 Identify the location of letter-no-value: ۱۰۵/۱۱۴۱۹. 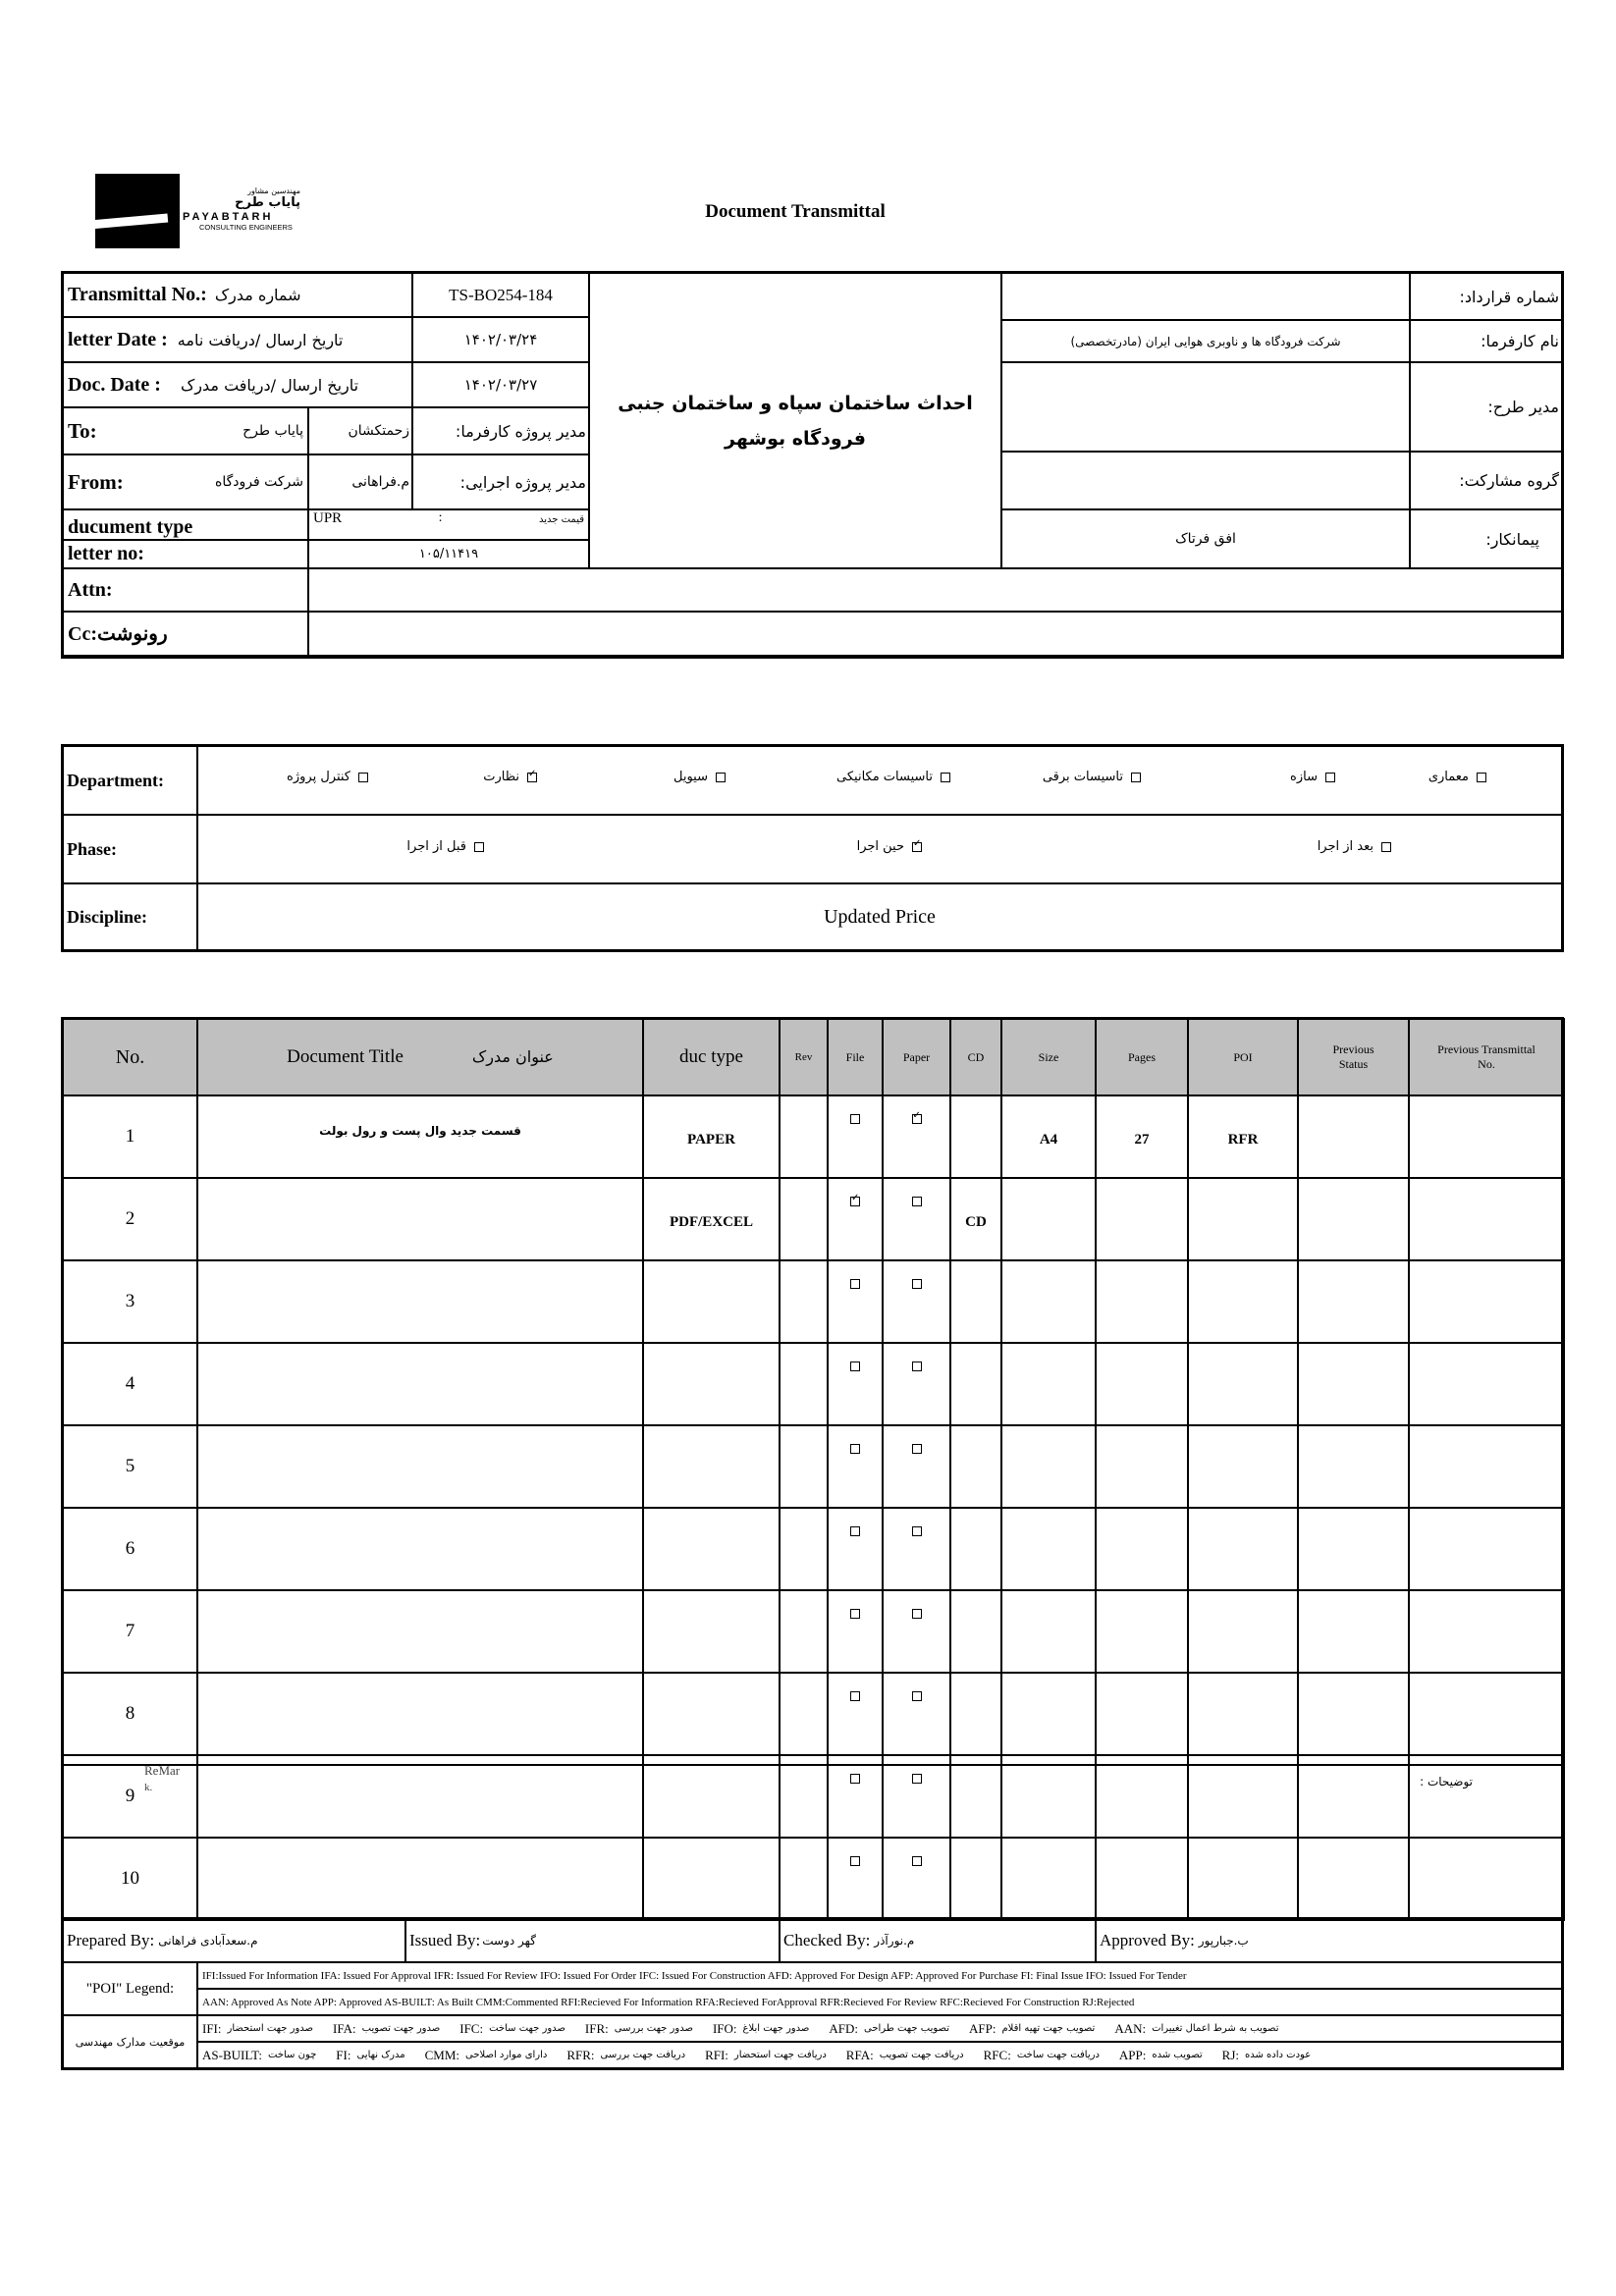
(448, 554).